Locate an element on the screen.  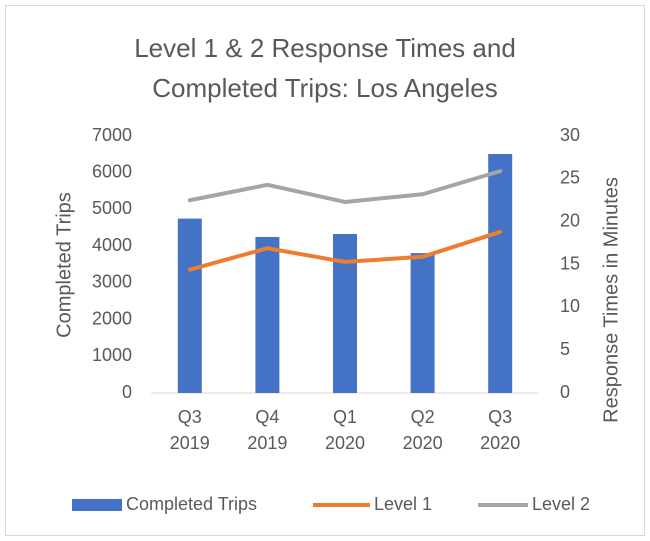
y2-tick-label: 25 is located at coordinates (570, 178).